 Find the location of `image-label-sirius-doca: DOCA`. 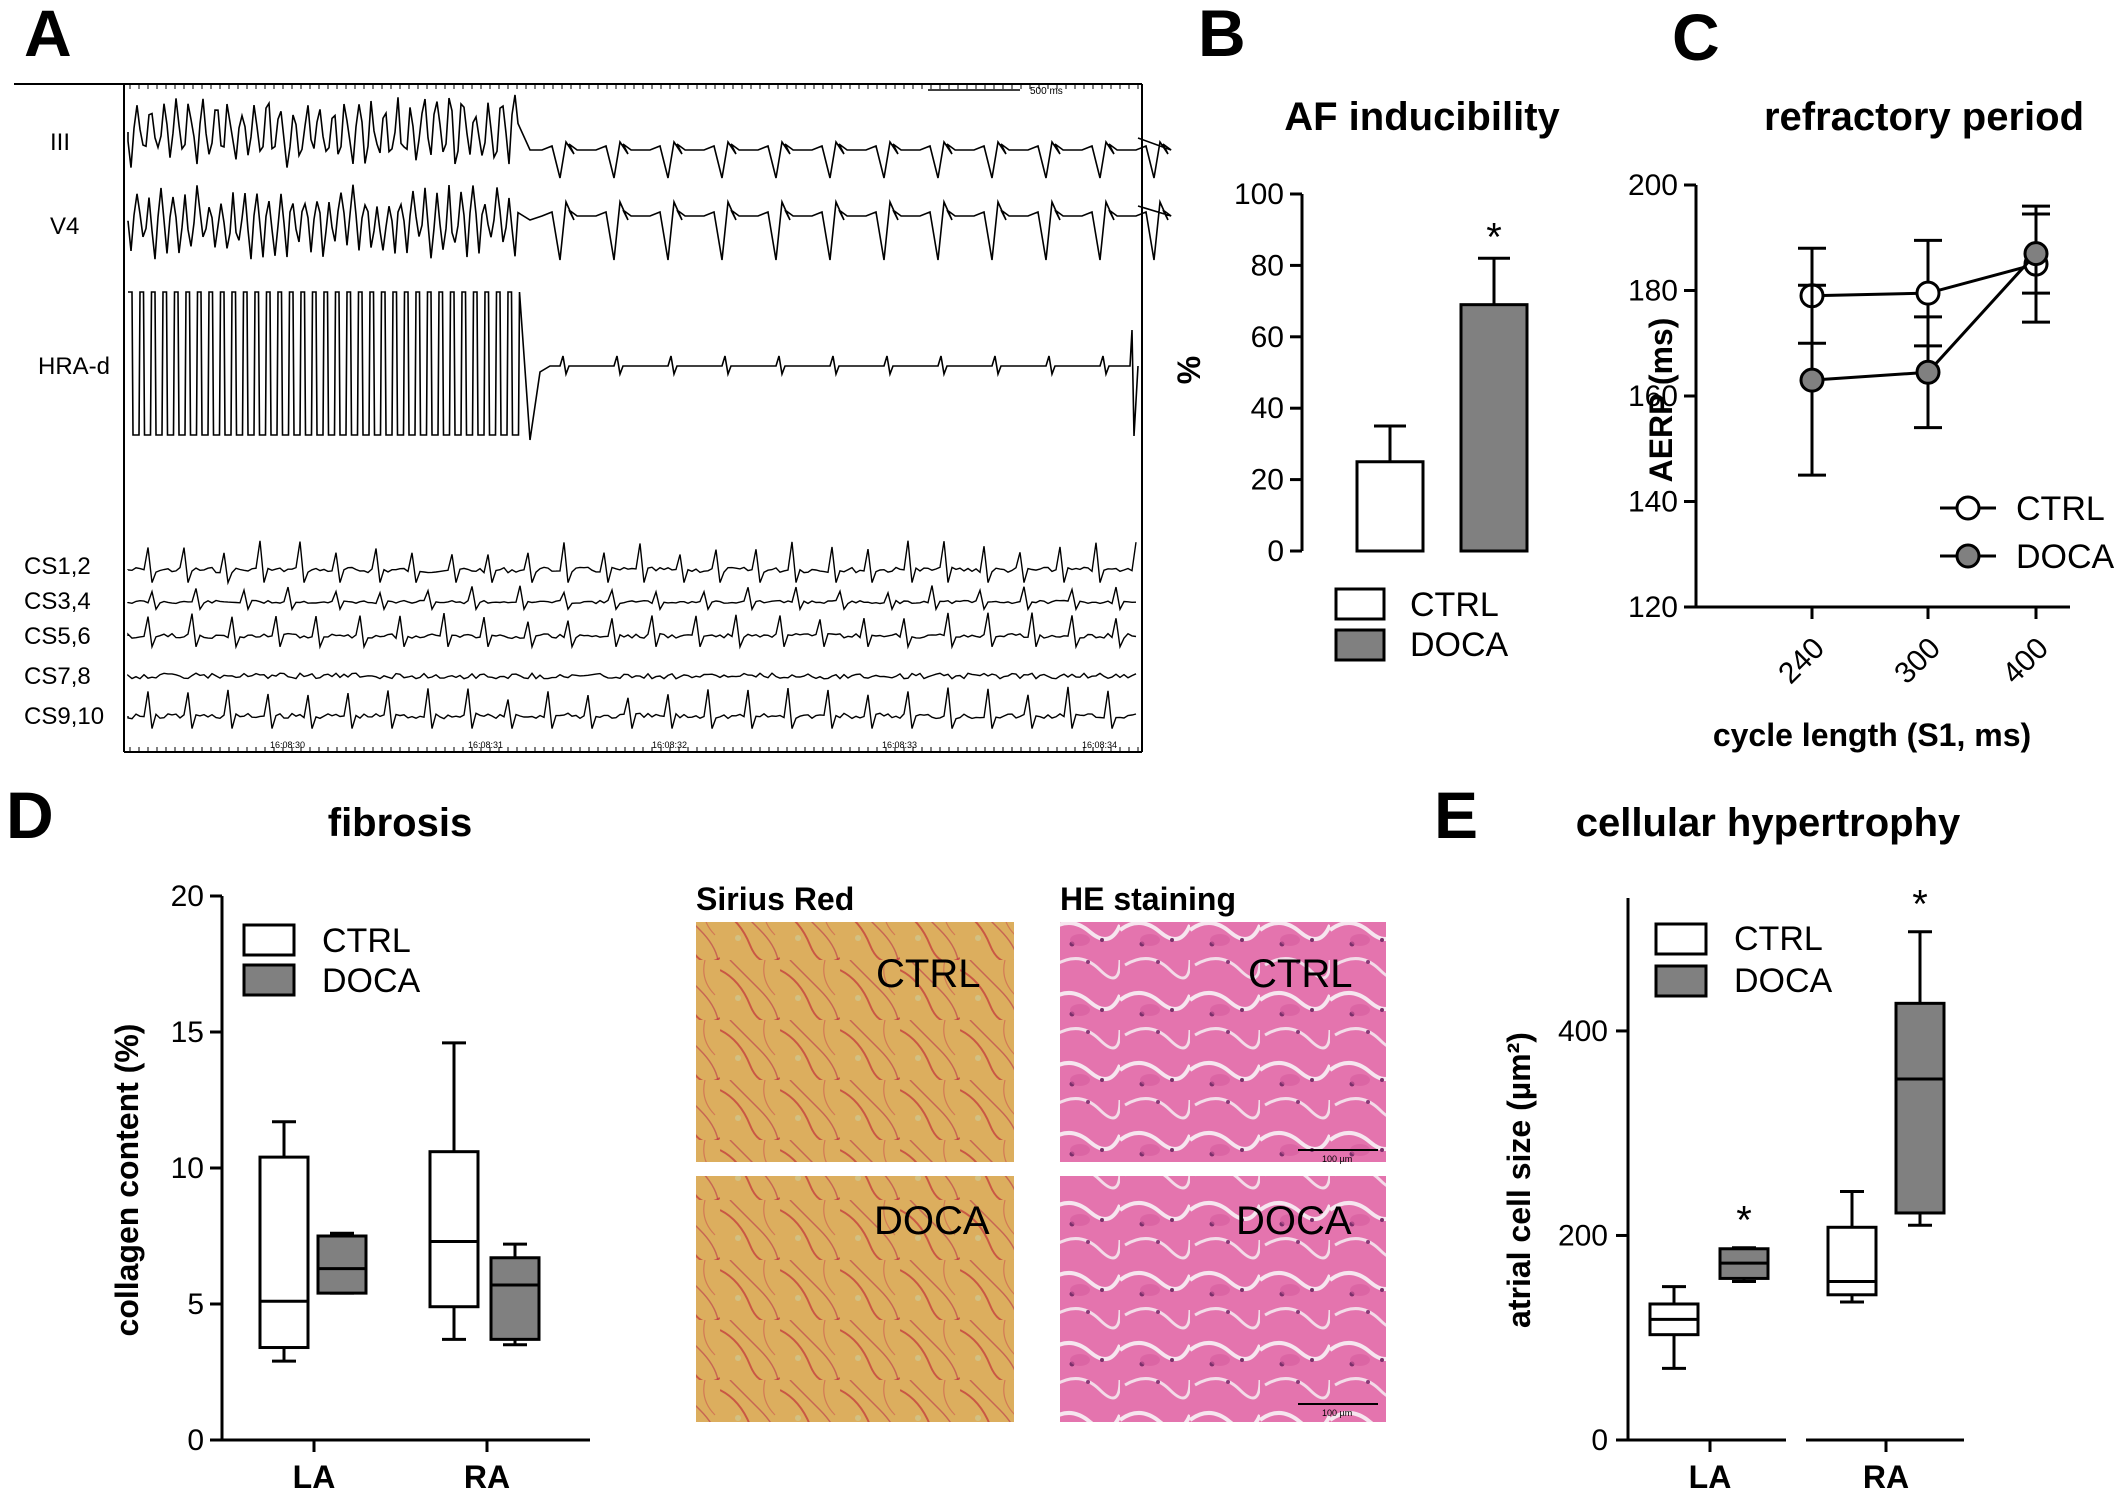

image-label-sirius-doca: DOCA is located at coordinates (932, 1221).